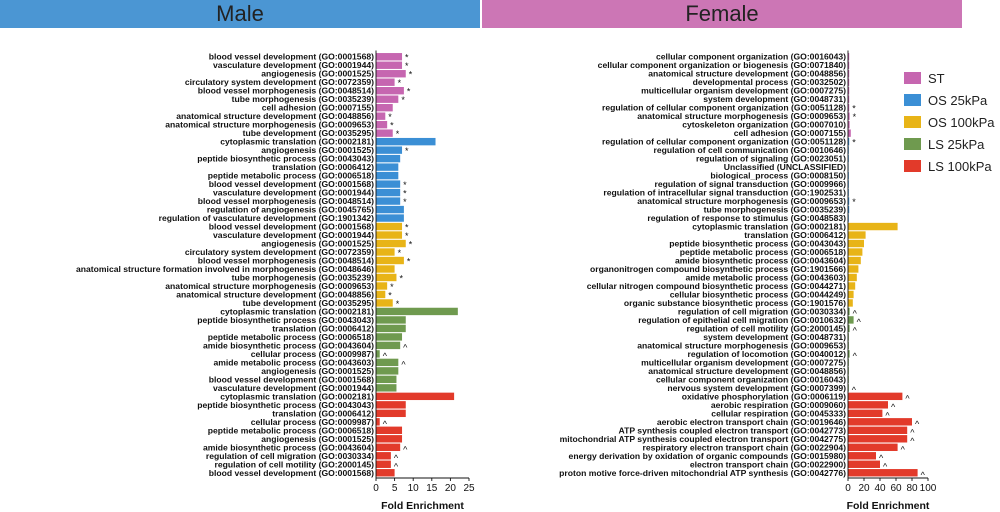 This screenshot has width=1000, height=512. Describe the element at coordinates (240, 14) in the screenshot. I see `male-header: Male` at that location.